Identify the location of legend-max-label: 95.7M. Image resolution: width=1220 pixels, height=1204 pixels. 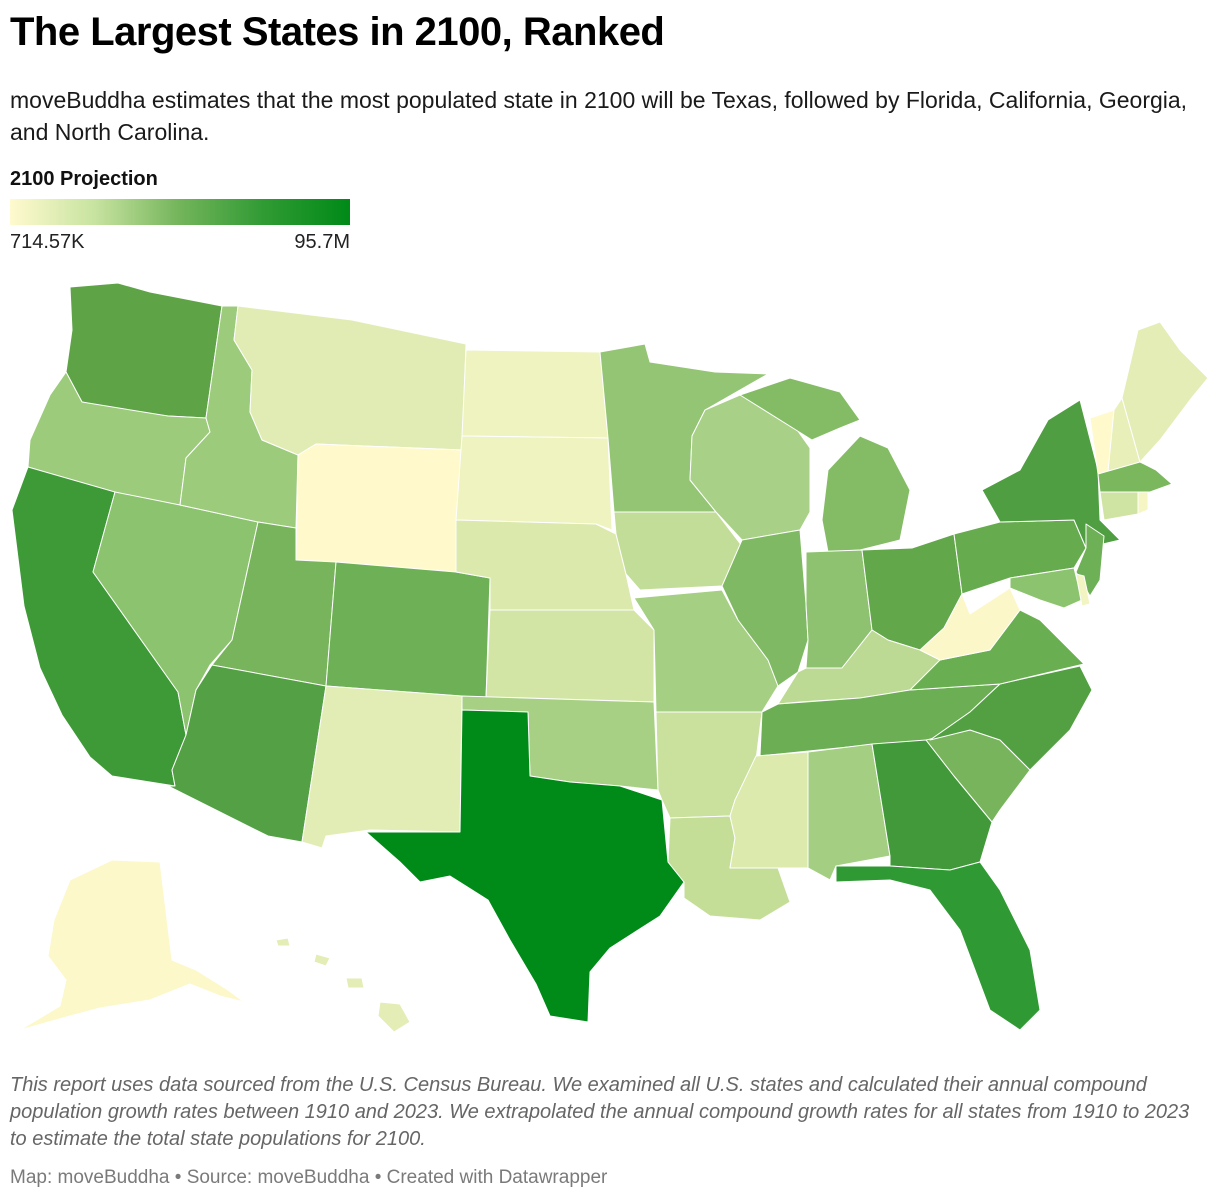
(322, 242).